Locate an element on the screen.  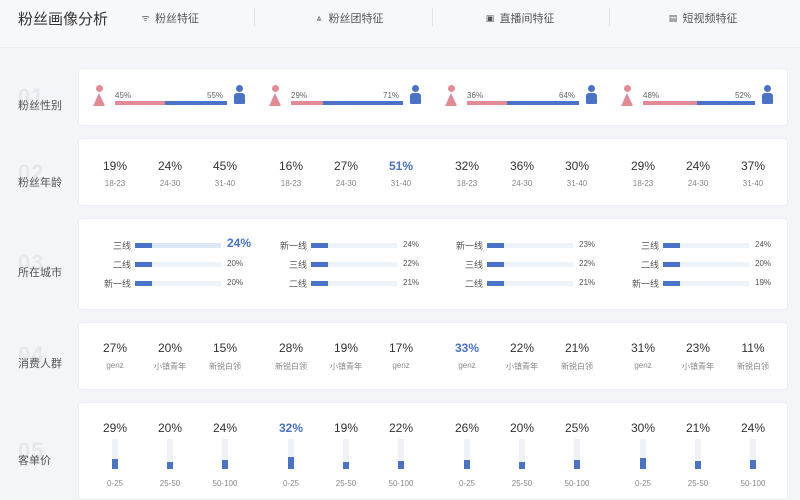
consumer-column: 28% 新锐白领 19% 小镇青年 17% genz is located at coordinates (347, 356).